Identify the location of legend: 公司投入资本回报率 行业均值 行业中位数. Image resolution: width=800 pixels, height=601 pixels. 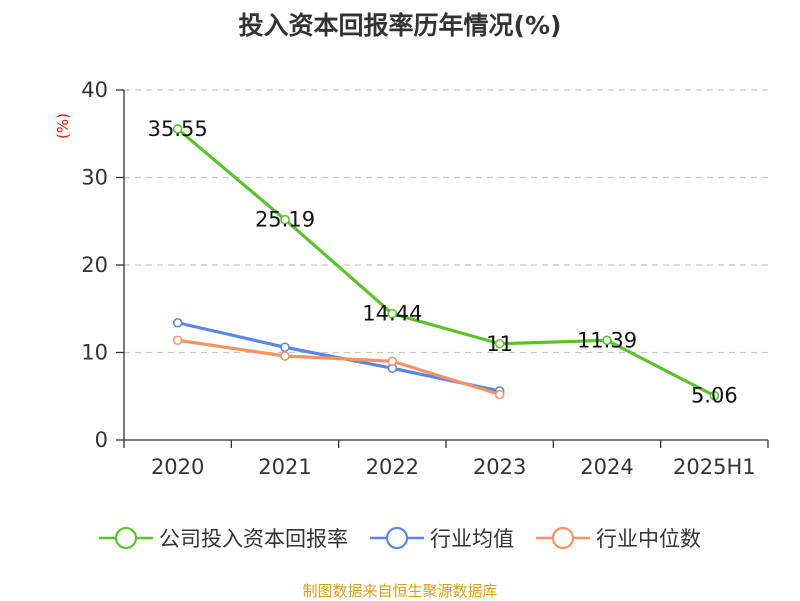
(400, 538).